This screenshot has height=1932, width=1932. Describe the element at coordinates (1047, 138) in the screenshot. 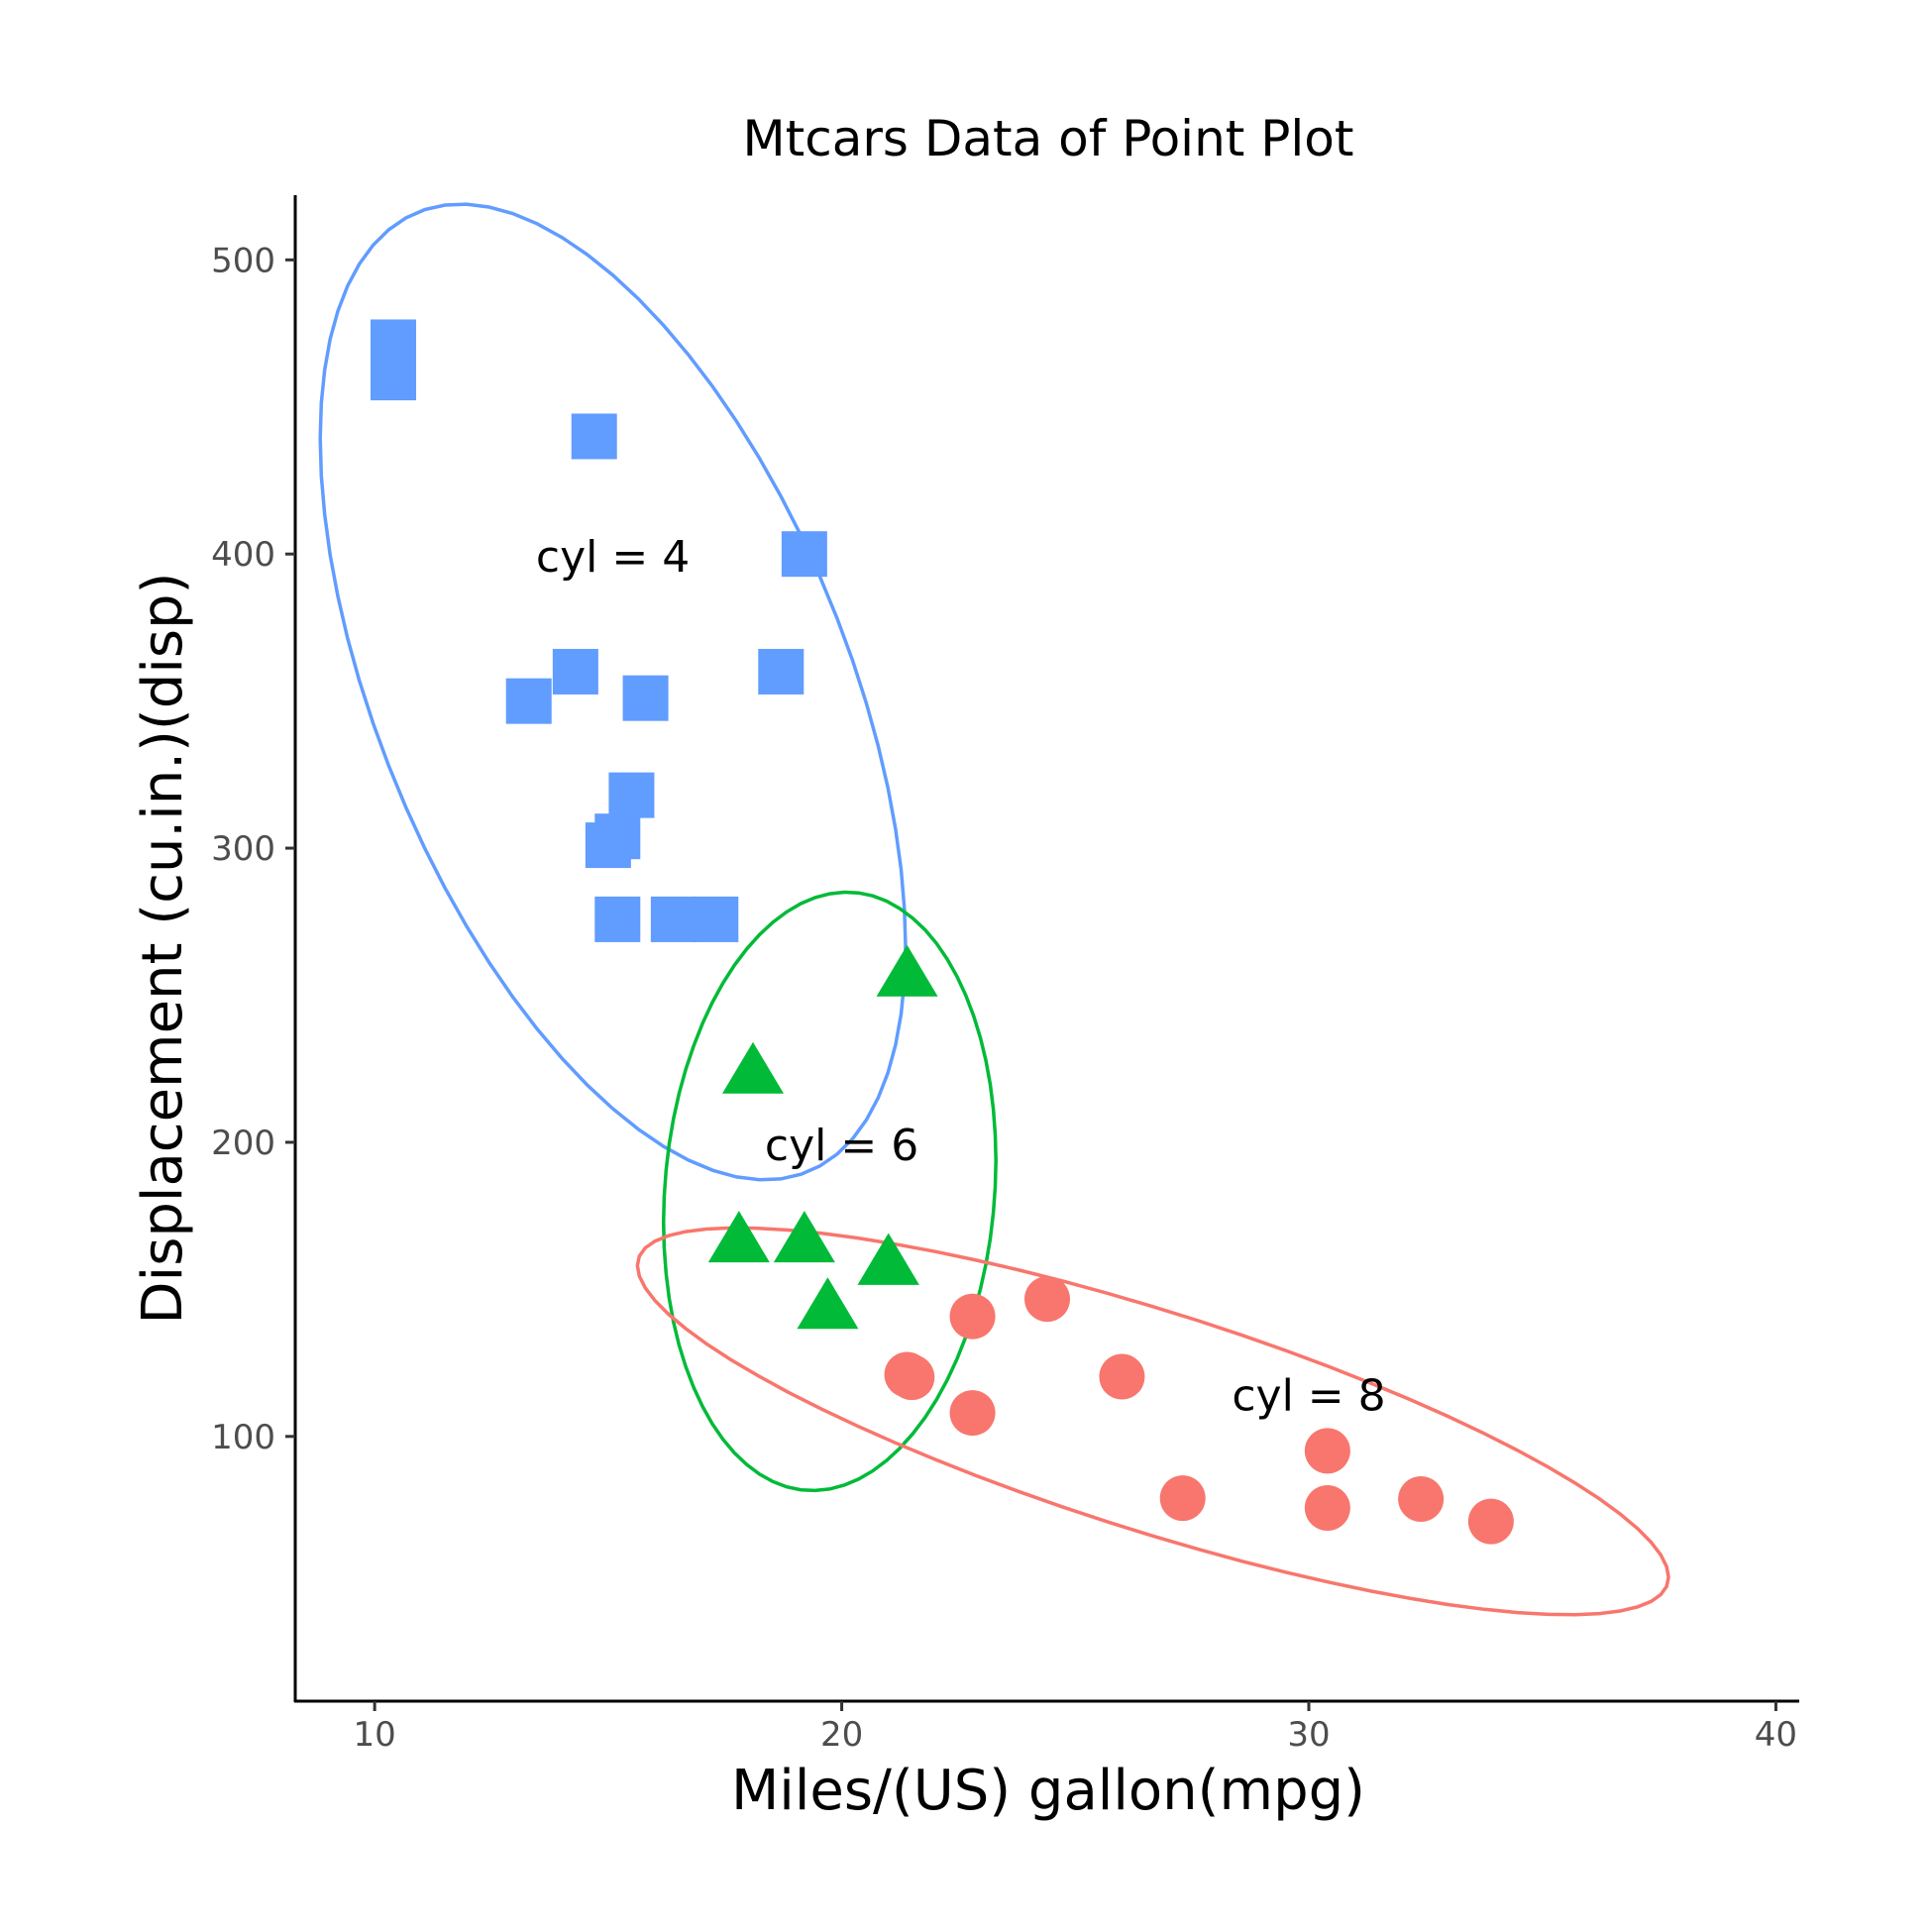

I see `chart-title: Mtcars Data of Point Plot` at that location.